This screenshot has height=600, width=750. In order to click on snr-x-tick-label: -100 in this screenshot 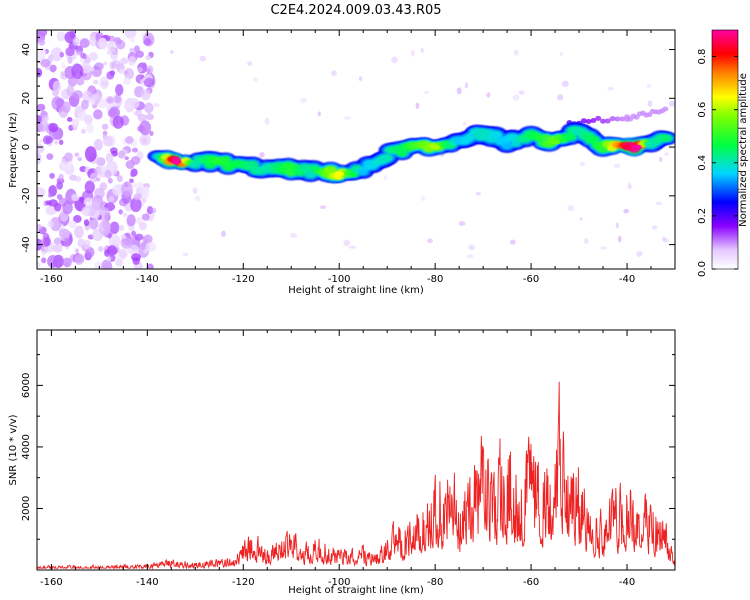, I will do `click(339, 582)`.